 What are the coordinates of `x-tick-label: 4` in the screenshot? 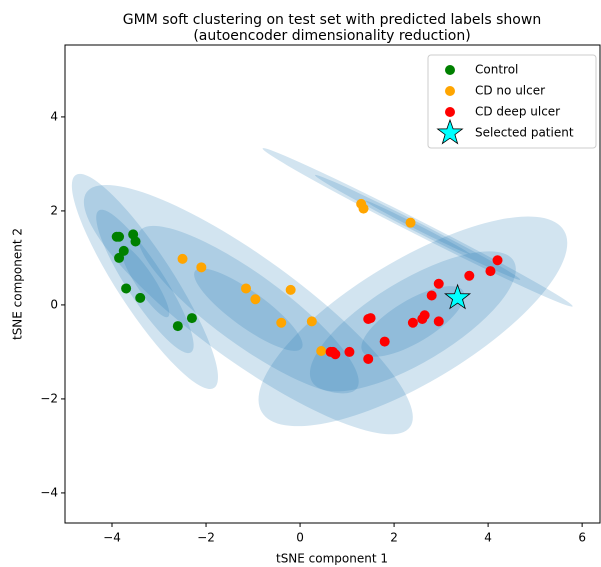 It's located at (488, 538).